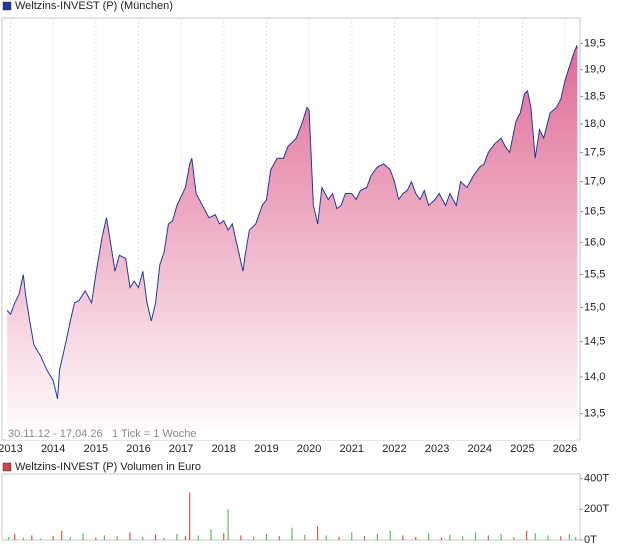 The width and height of the screenshot is (620, 546). I want to click on y-tick-label: 14,5, so click(594, 342).